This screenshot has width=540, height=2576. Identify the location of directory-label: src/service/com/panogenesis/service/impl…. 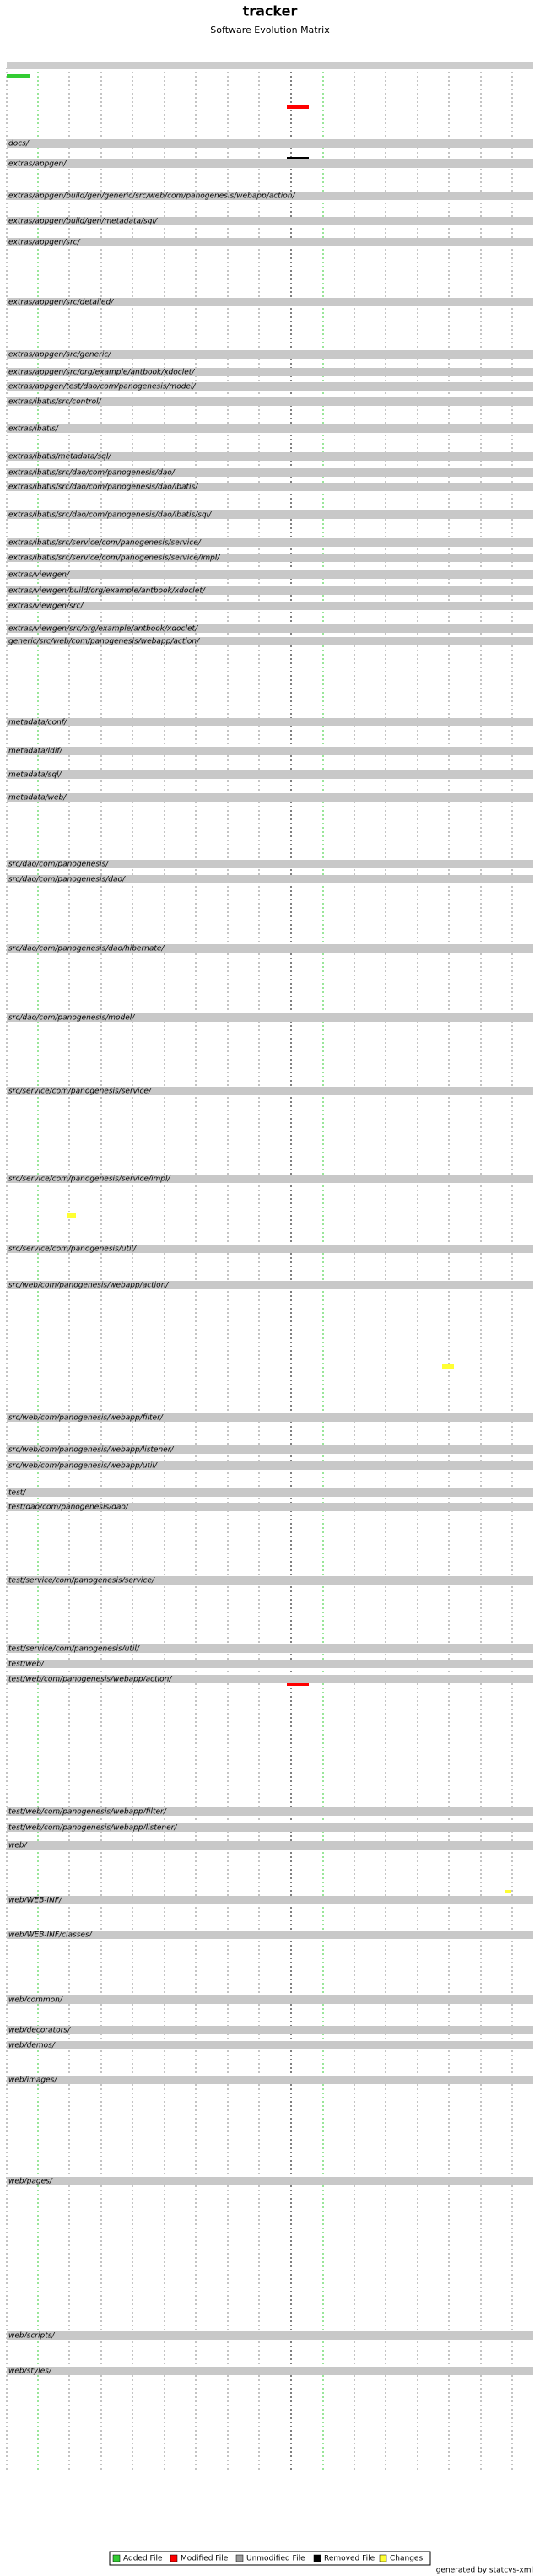
(89, 1179).